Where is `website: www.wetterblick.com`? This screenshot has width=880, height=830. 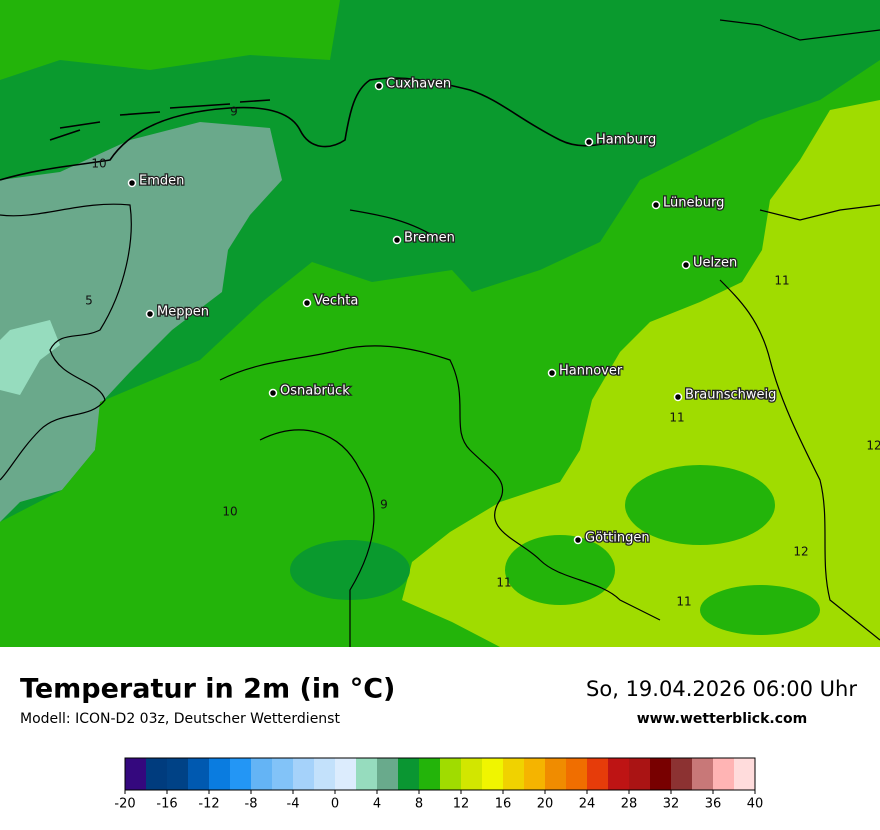
website: www.wetterblick.com is located at coordinates (722, 719).